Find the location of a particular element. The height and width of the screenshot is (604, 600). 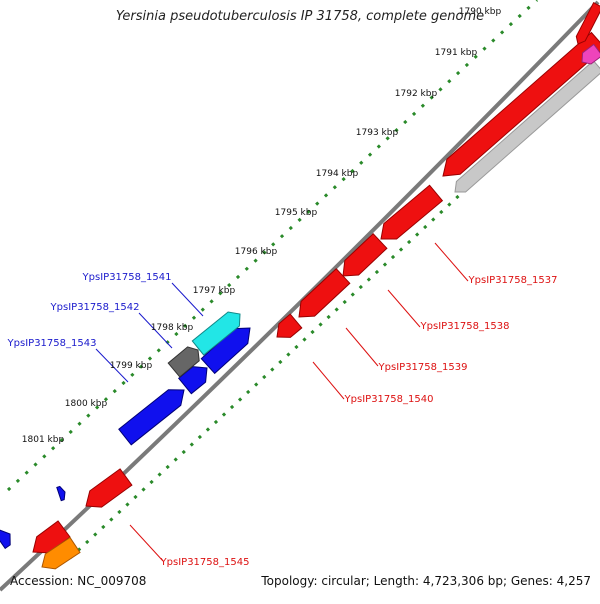

gene-label-forward: YpsIP31758_1543 is located at coordinates (52, 343).